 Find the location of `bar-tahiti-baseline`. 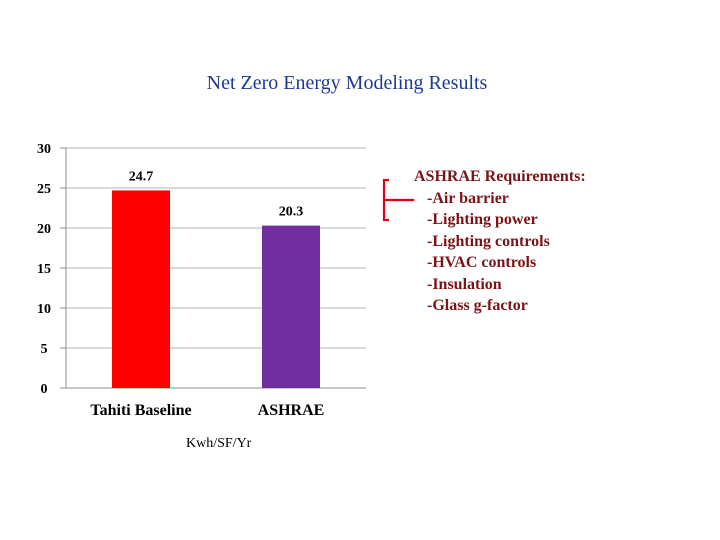

bar-tahiti-baseline is located at coordinates (141, 289).